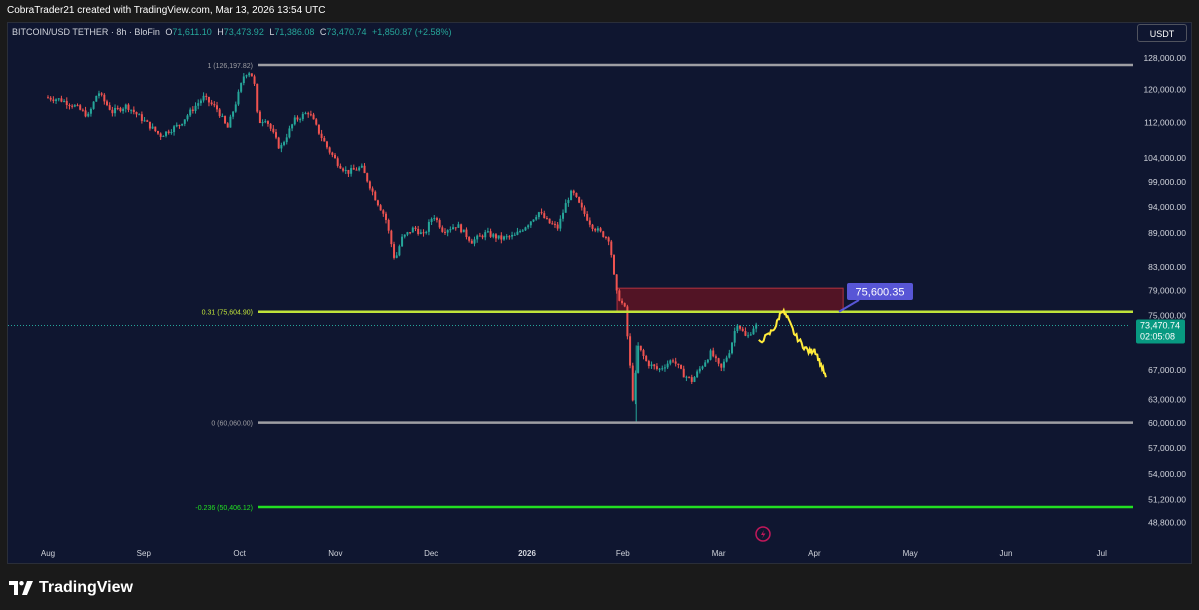 This screenshot has height=610, width=1199. What do you see at coordinates (1167, 474) in the screenshot?
I see `price-tick: 54,000.00` at bounding box center [1167, 474].